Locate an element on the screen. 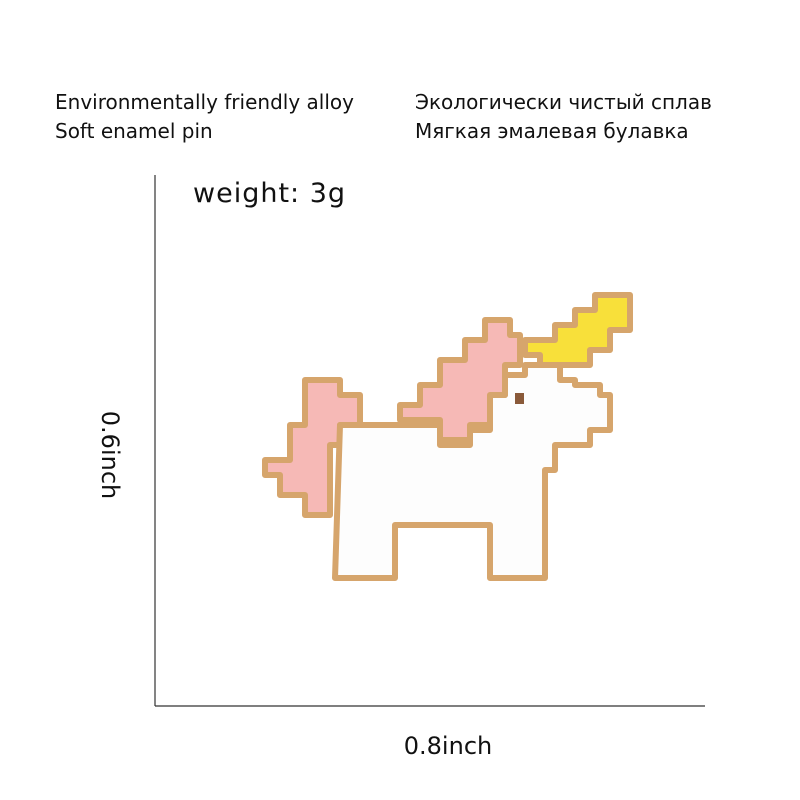 The height and width of the screenshot is (800, 800). body is located at coordinates (472, 471).